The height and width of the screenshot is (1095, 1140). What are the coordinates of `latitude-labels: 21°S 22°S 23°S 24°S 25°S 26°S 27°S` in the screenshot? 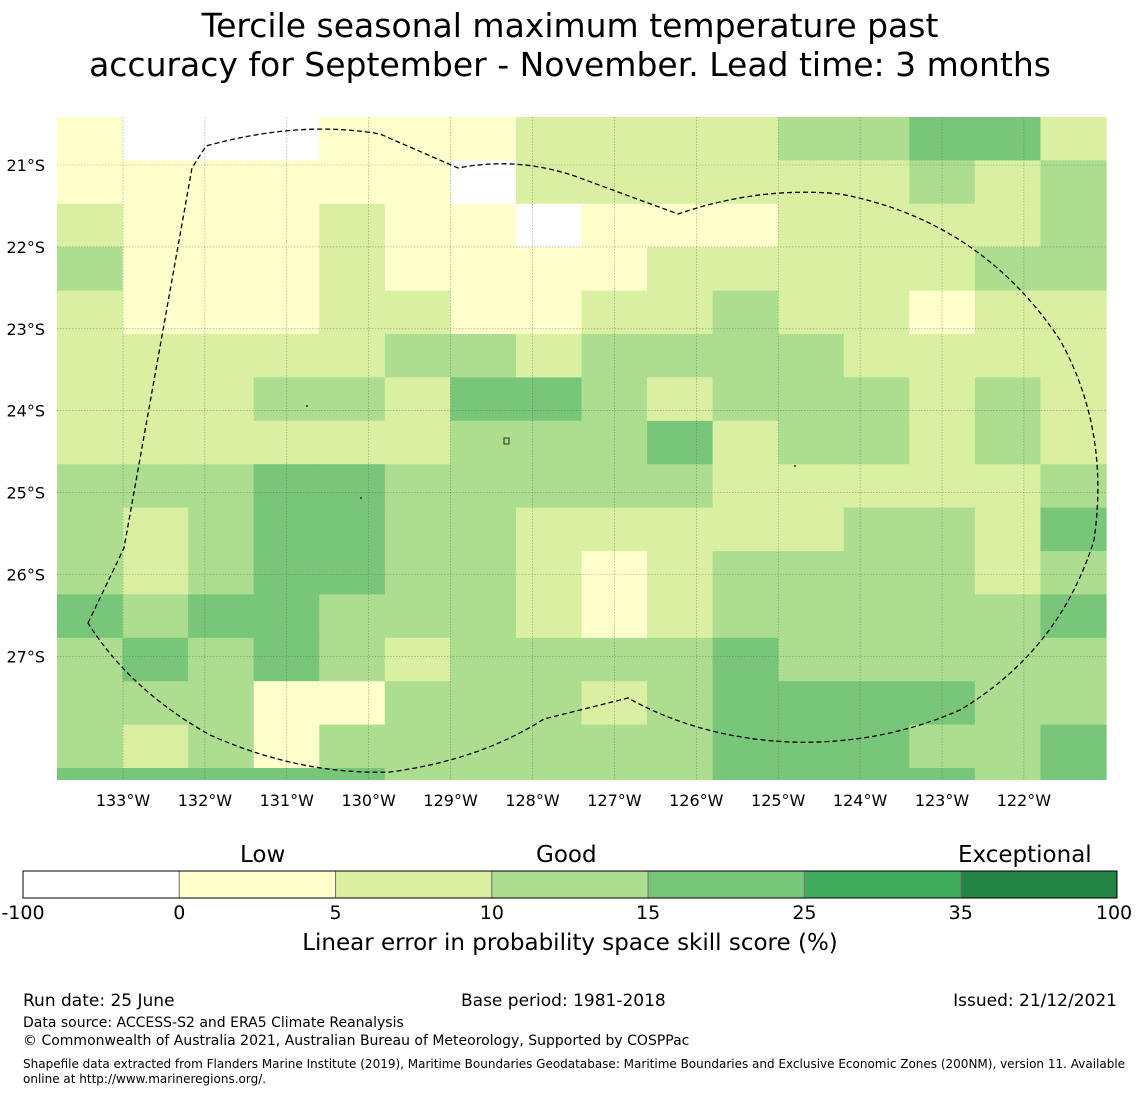 It's located at (25, 411).